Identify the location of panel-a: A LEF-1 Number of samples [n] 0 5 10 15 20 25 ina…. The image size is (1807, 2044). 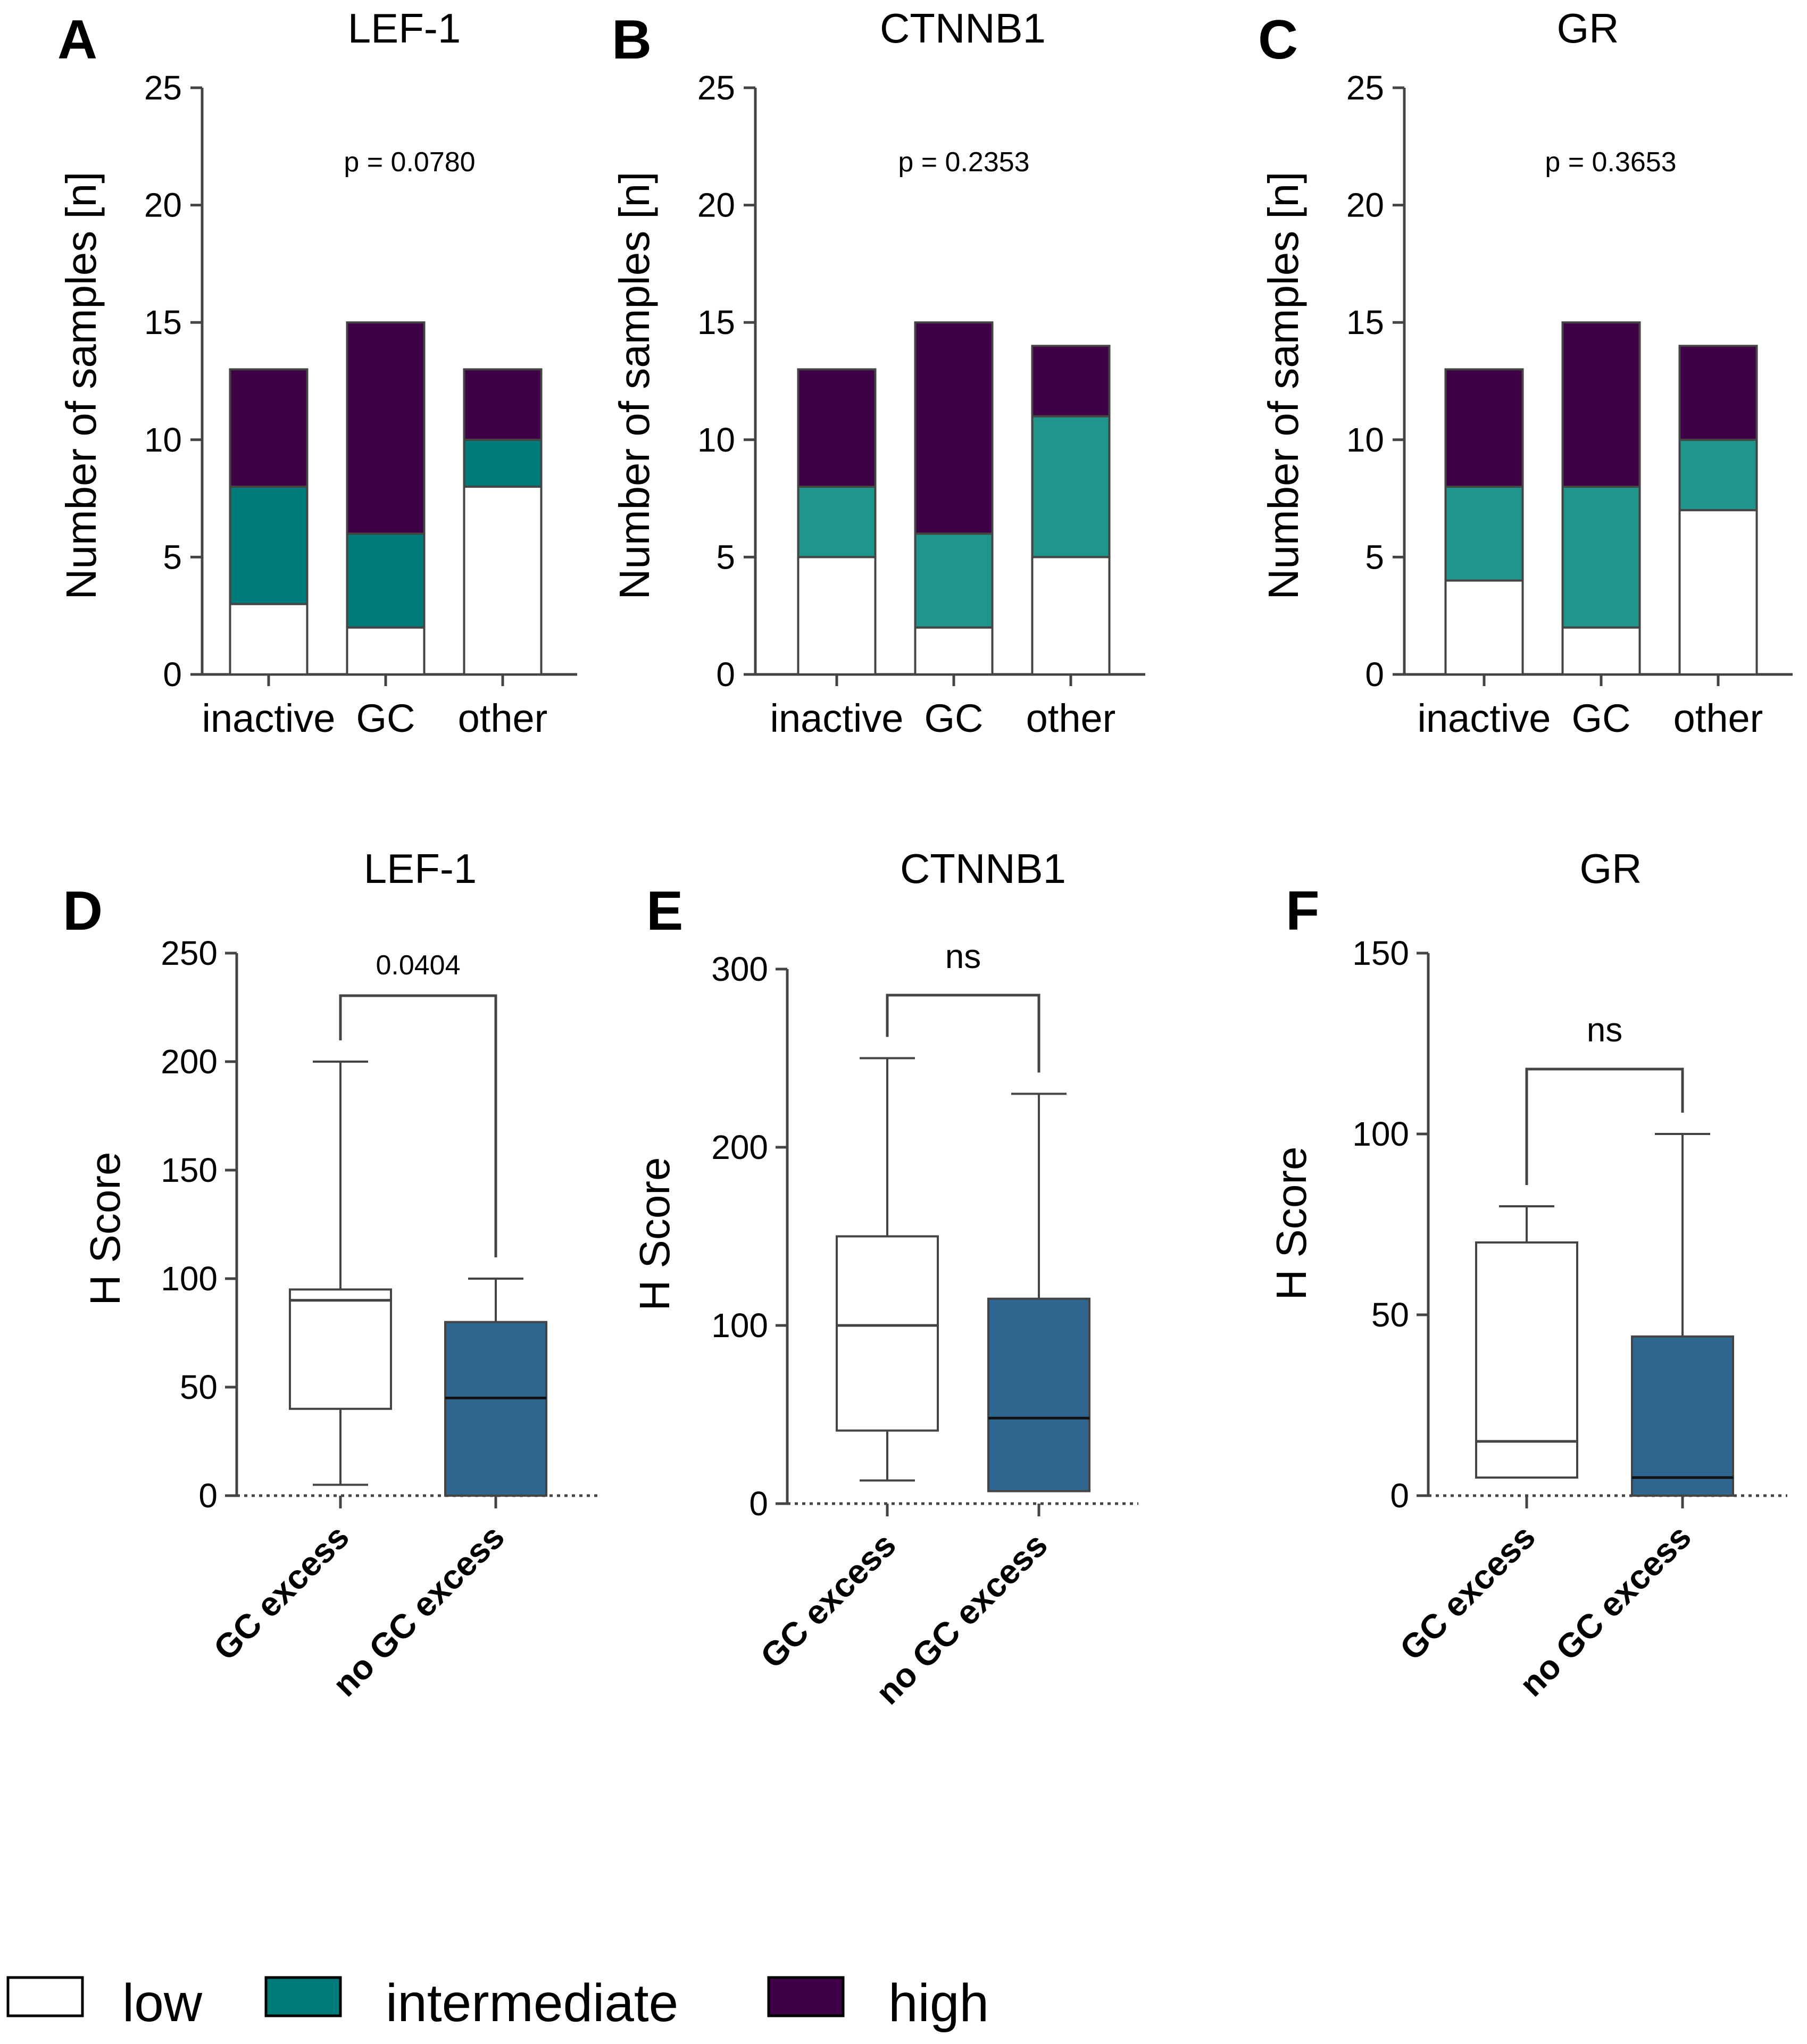
(317, 372).